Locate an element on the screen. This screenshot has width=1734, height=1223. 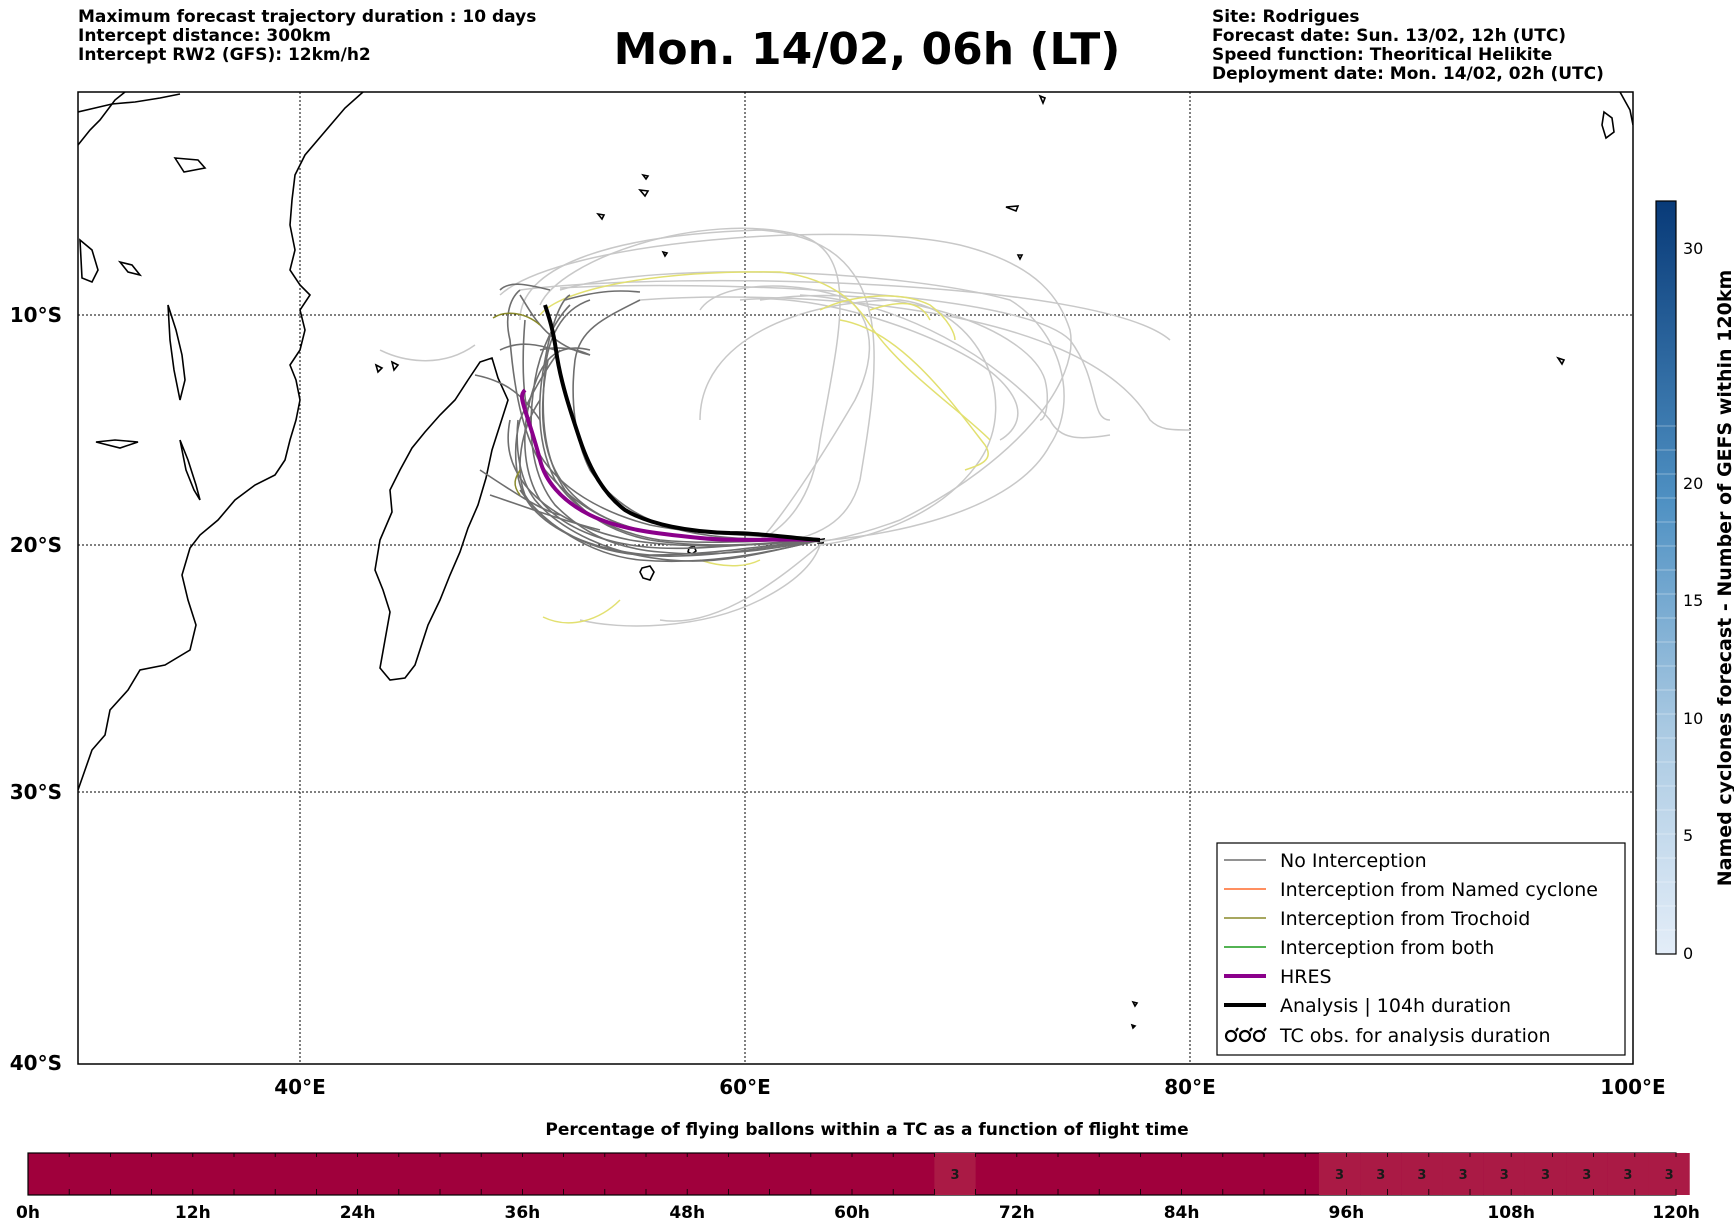
analysis-track is located at coordinates (682, 423).